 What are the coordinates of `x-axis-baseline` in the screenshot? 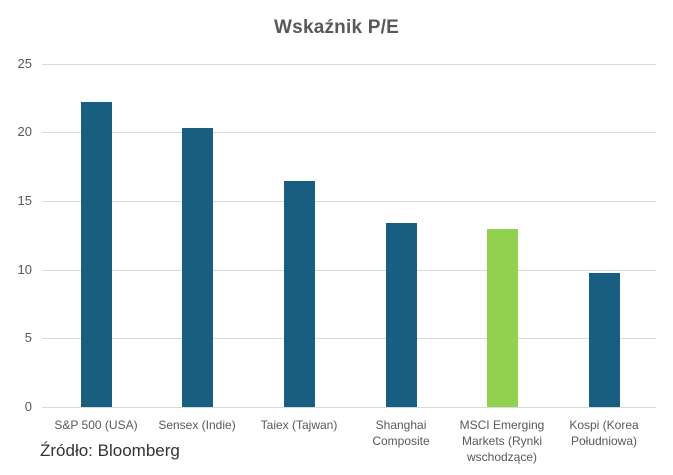 It's located at (349, 407).